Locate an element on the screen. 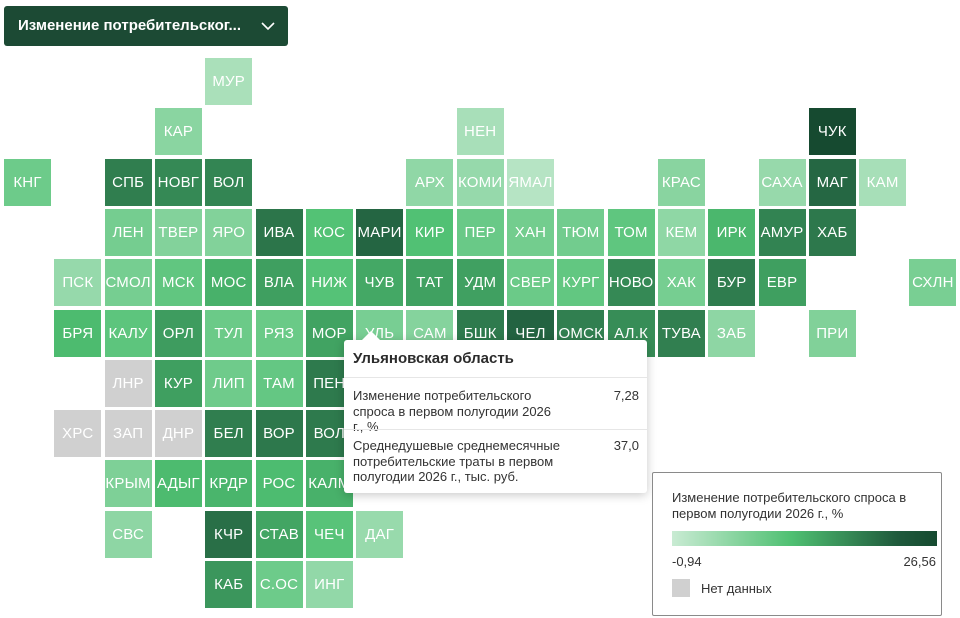  region-tile: КУРГ is located at coordinates (581, 283).